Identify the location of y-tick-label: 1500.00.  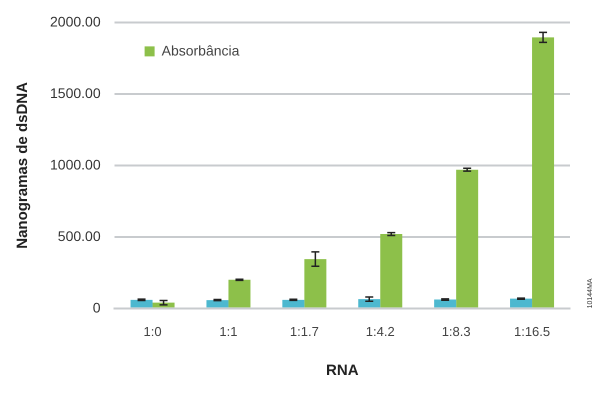
(75, 92).